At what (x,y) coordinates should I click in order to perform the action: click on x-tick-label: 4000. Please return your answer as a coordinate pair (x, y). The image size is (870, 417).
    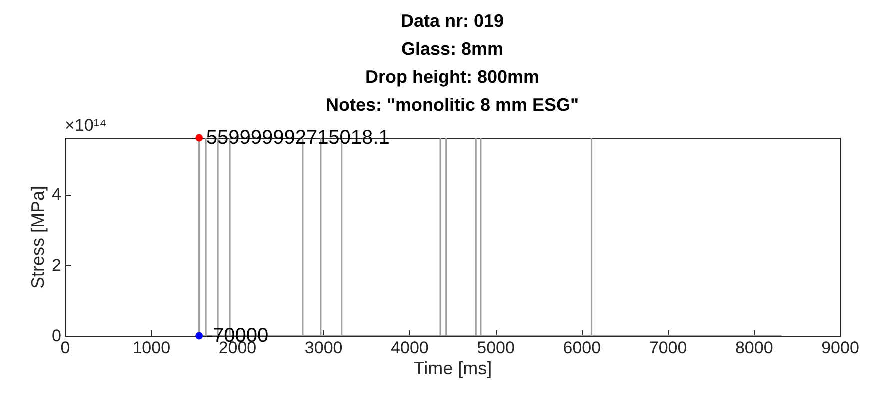
    Looking at the image, I should click on (410, 348).